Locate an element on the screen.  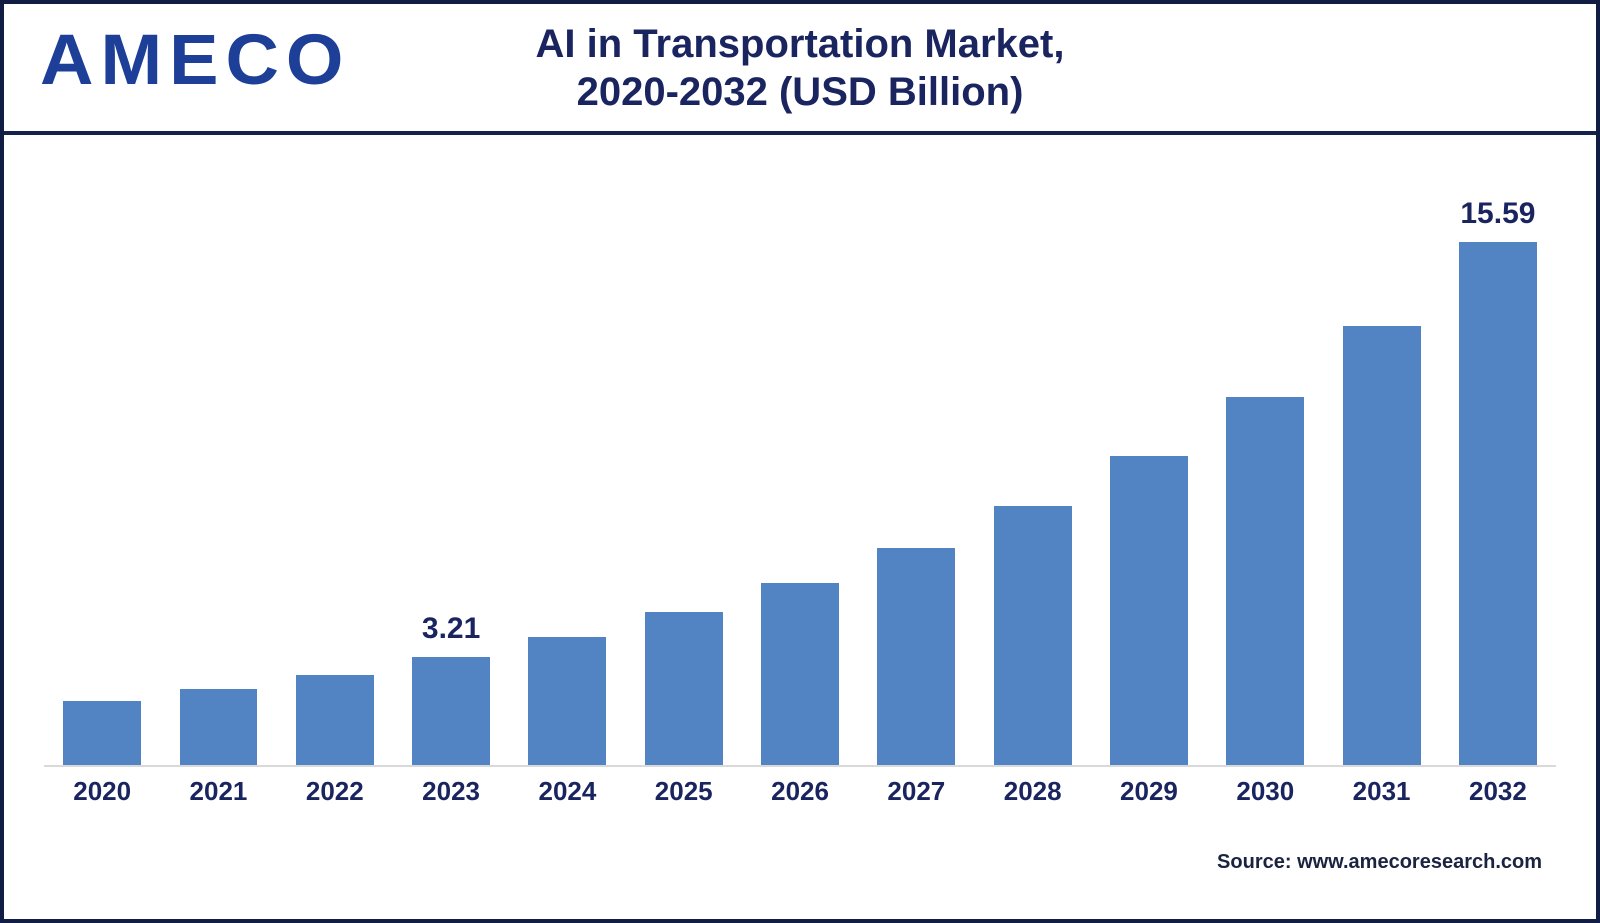
bar-group-2032: 15.59 is located at coordinates (1498, 450).